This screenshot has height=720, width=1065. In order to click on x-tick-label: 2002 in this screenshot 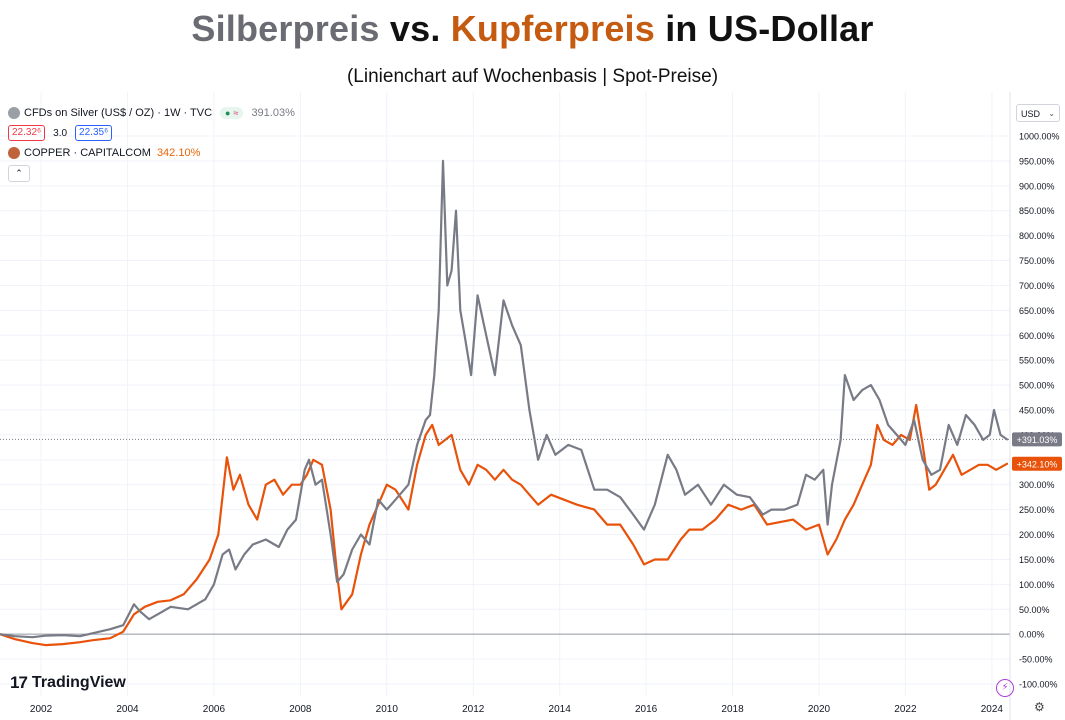, I will do `click(41, 709)`.